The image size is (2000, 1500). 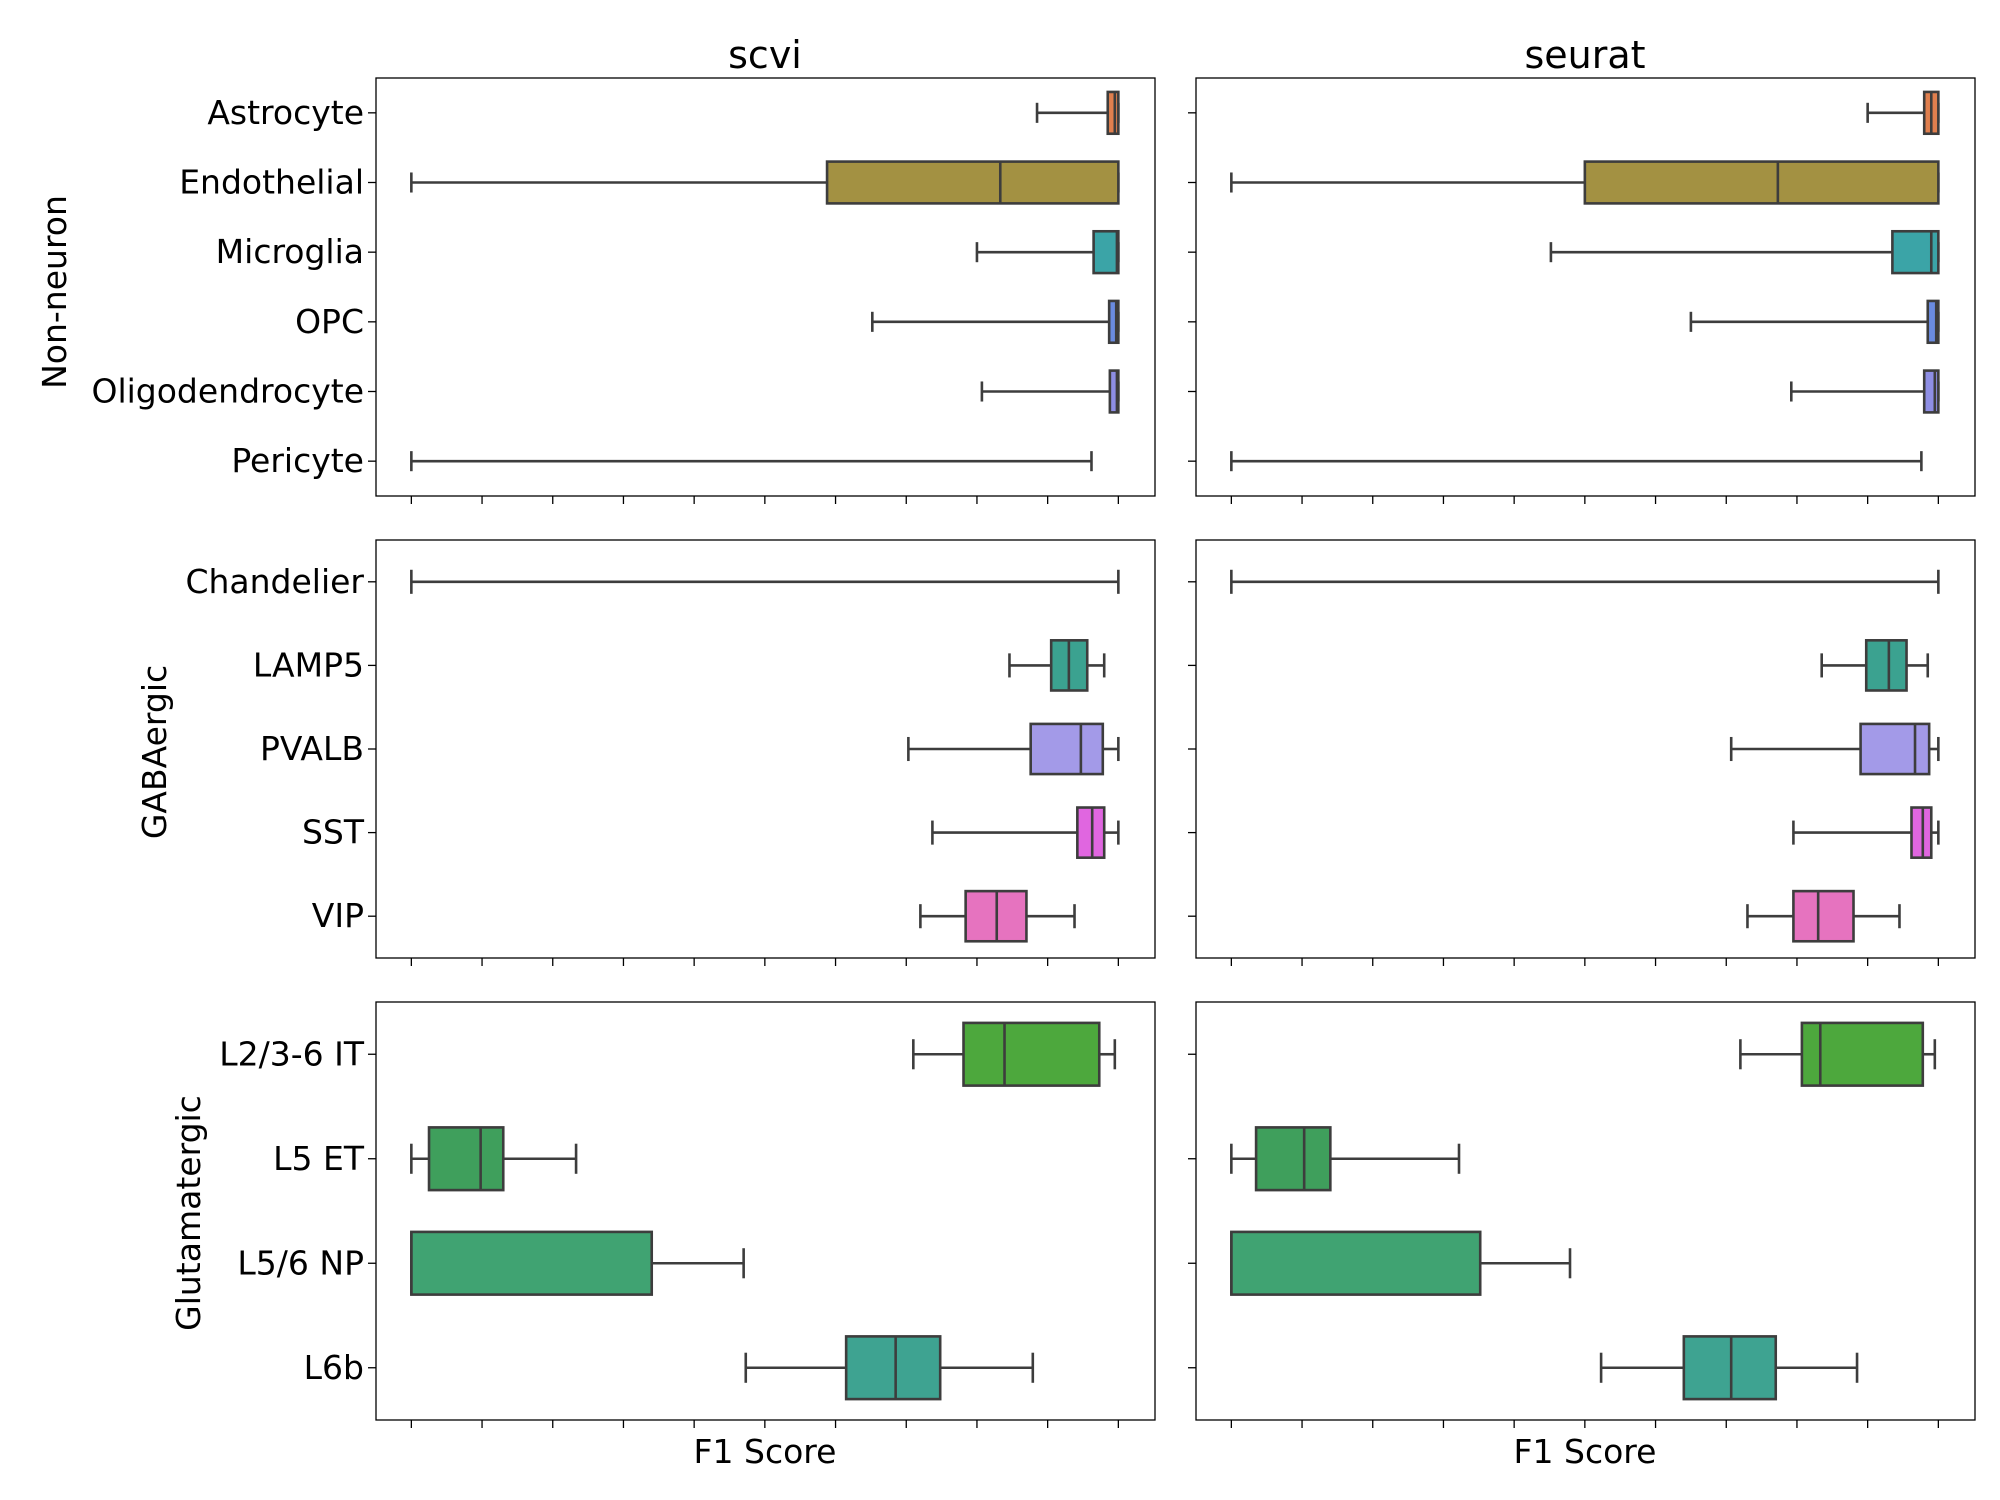 What do you see at coordinates (300, 1262) in the screenshot?
I see `category-label-l5-6-np: L5/6 NP` at bounding box center [300, 1262].